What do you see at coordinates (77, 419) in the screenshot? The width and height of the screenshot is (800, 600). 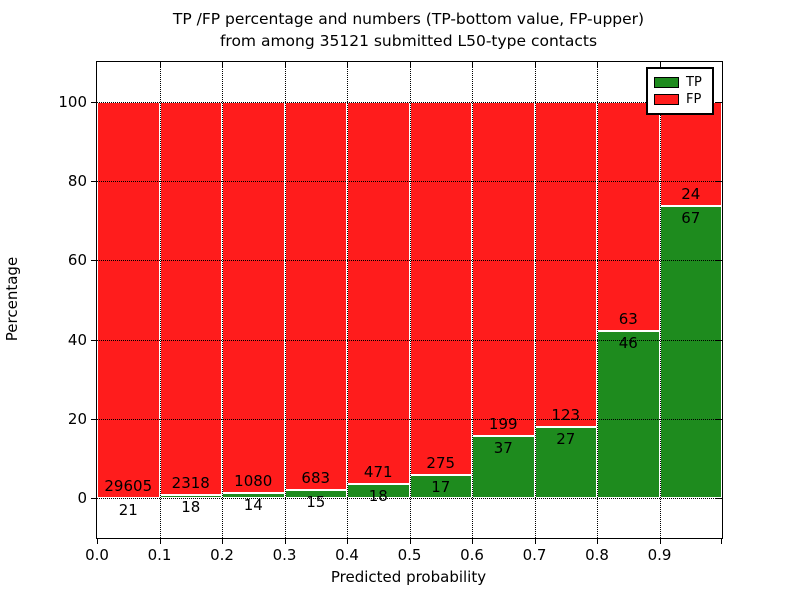 I see `y-tick-label-20: 20` at bounding box center [77, 419].